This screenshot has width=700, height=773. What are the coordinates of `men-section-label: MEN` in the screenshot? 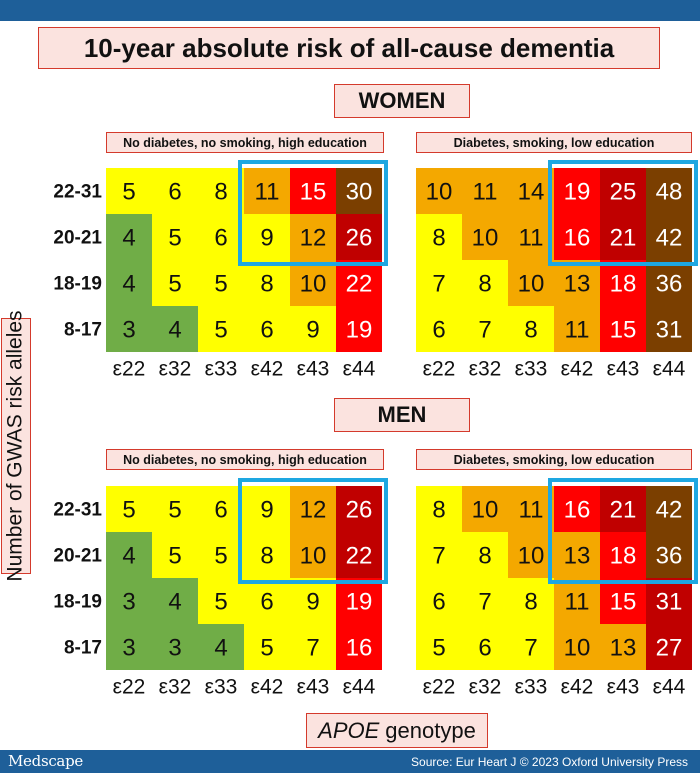 It's located at (402, 415).